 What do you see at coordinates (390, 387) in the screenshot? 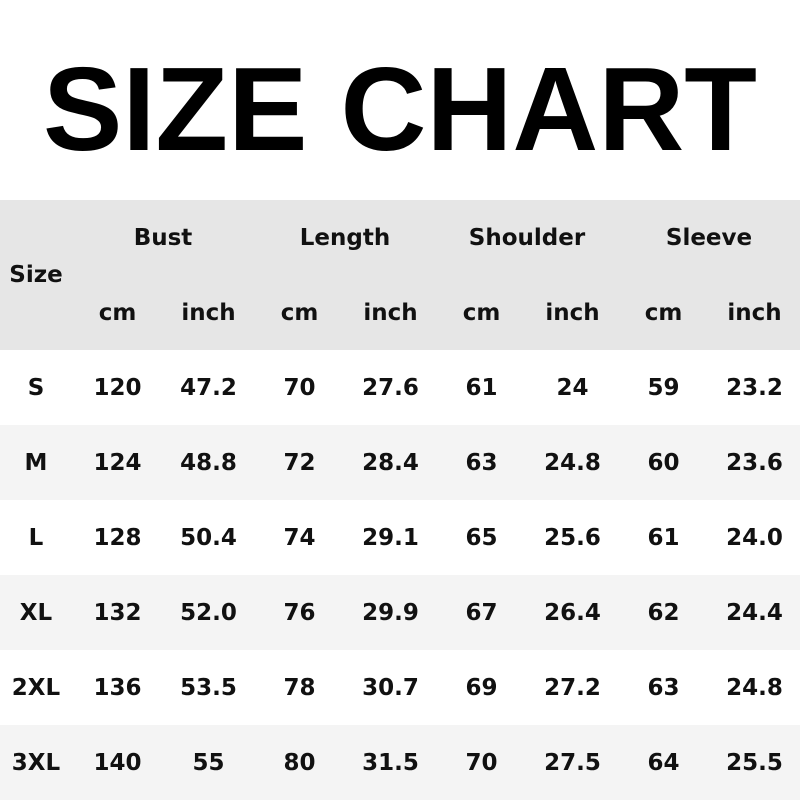
I see `measurement-cell: 27.6` at bounding box center [390, 387].